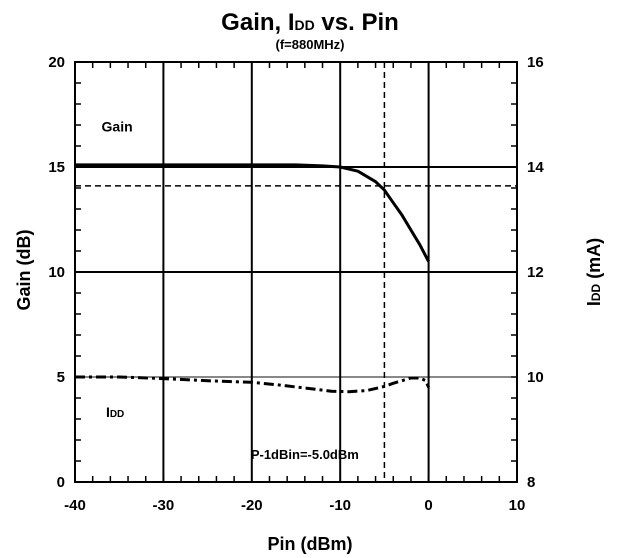 This screenshot has width=617, height=558. What do you see at coordinates (252, 505) in the screenshot?
I see `x-tick-label: -20` at bounding box center [252, 505].